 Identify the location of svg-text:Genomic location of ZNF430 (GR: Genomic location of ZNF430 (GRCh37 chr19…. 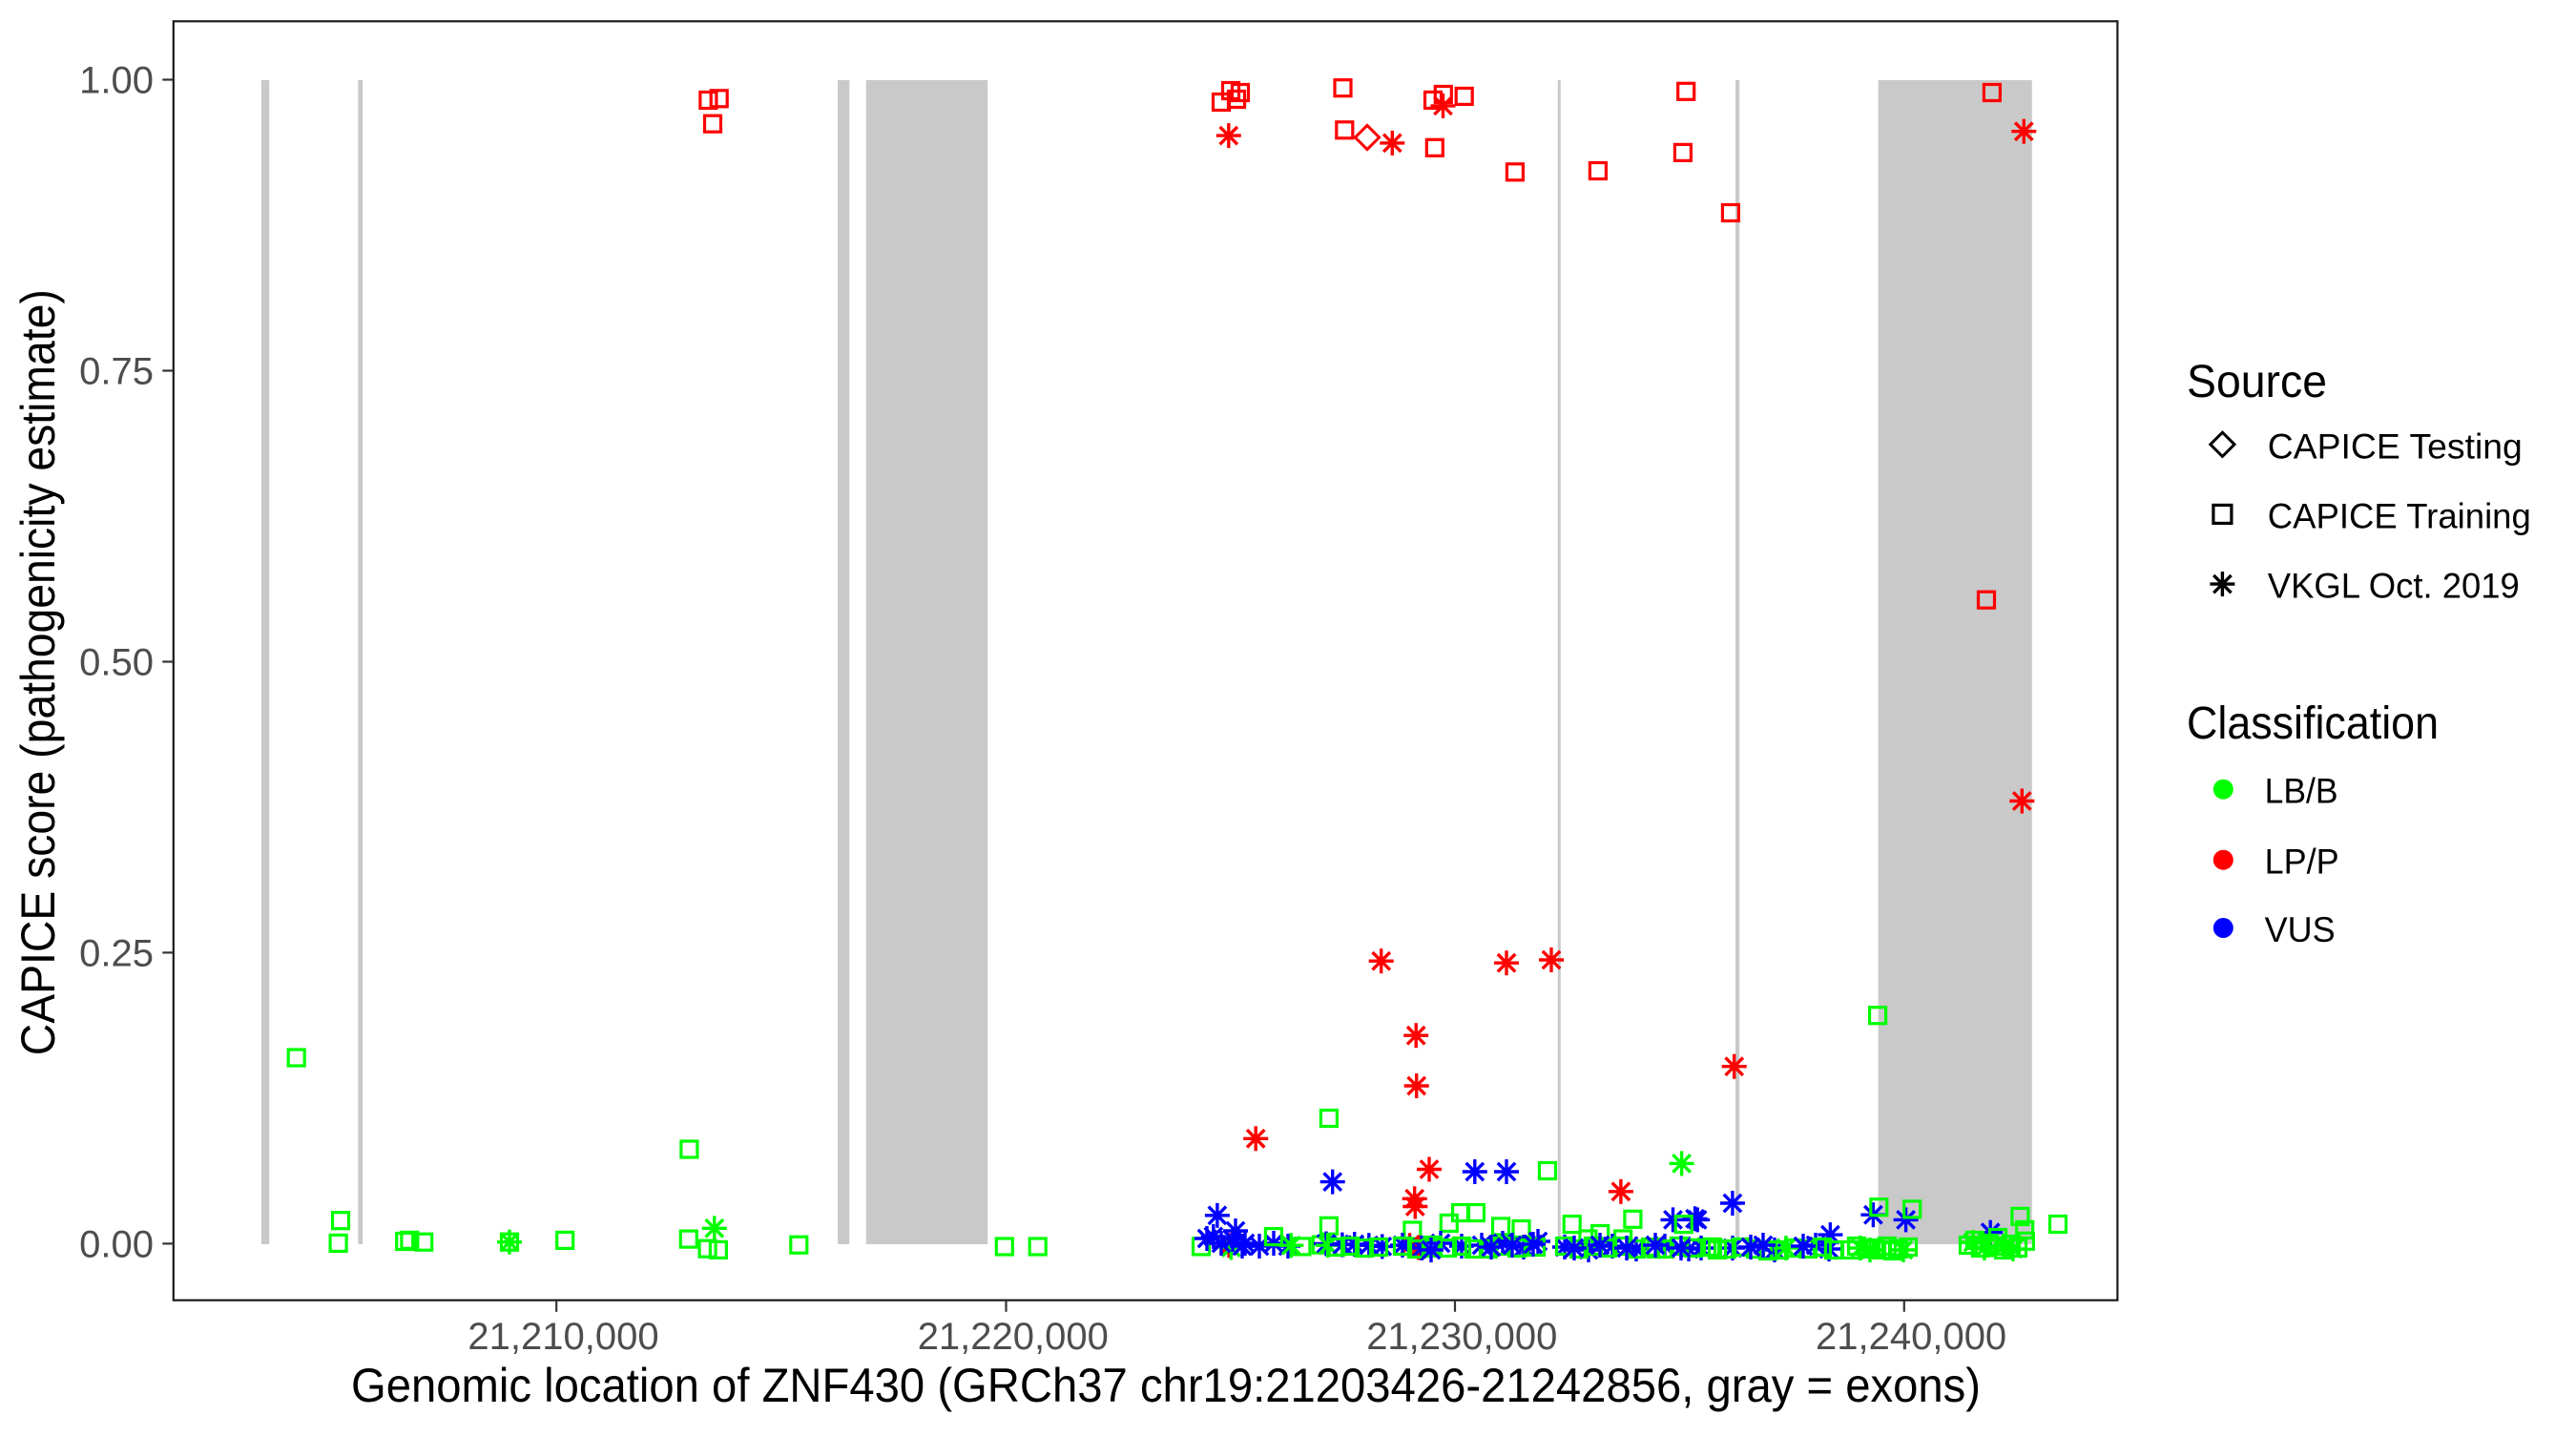
(1166, 1385).